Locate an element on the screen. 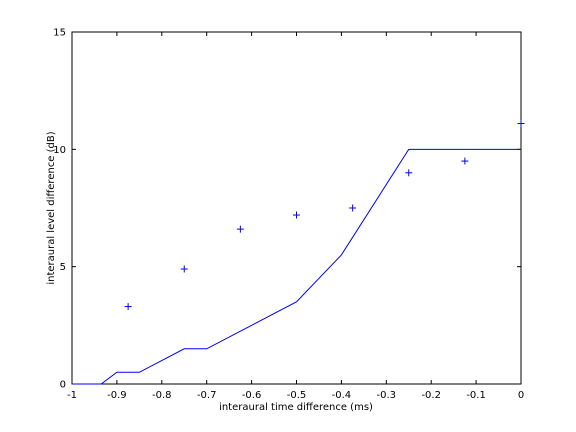 Image resolution: width=576 pixels, height=432 pixels. x-tick-label: -0.5 is located at coordinates (297, 395).